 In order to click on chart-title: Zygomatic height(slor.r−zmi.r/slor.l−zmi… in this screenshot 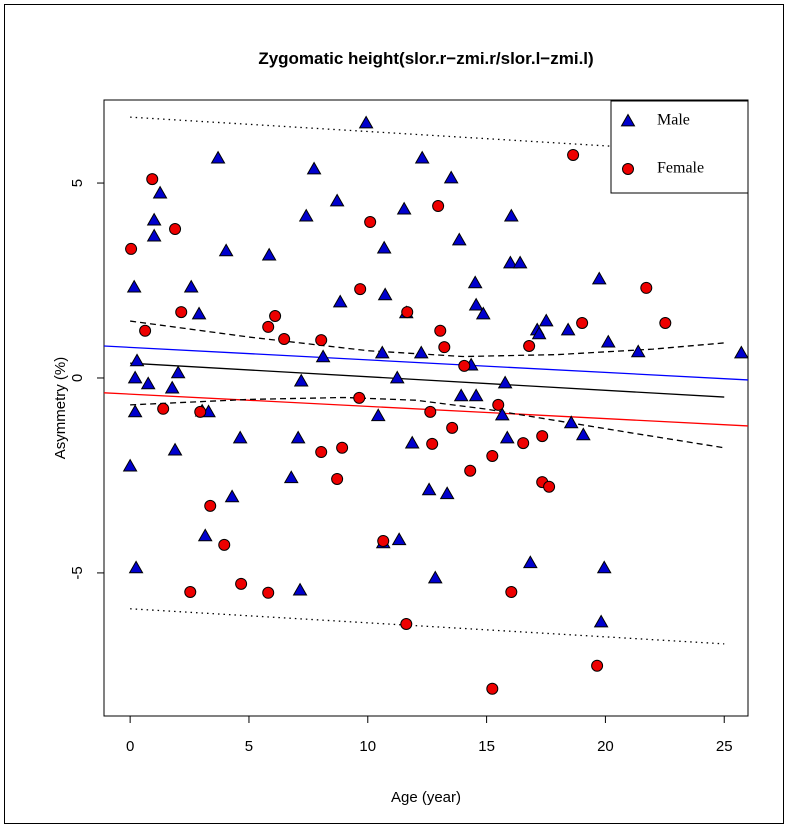, I will do `click(425, 58)`.